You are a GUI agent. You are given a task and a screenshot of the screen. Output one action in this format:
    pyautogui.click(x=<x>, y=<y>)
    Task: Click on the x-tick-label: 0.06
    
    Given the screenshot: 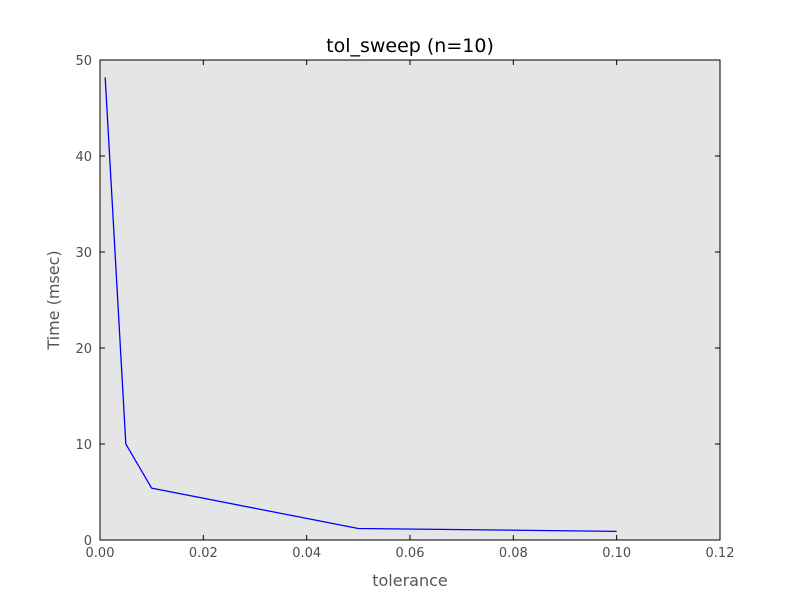 What is the action you would take?
    pyautogui.click(x=410, y=553)
    